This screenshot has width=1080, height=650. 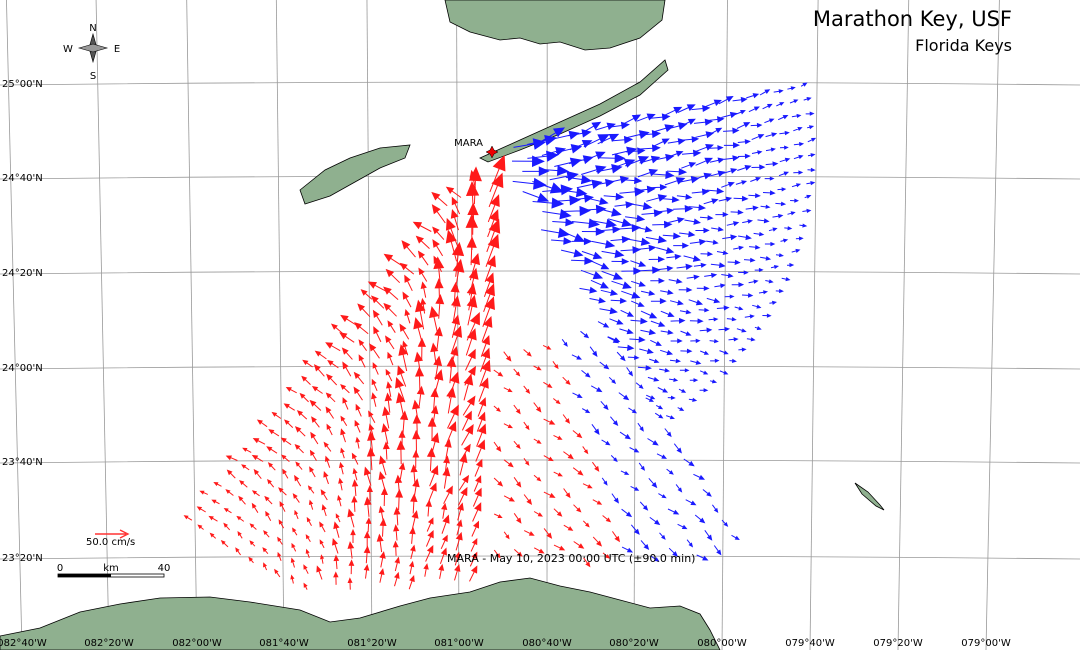 What do you see at coordinates (869, 496) in the screenshot?
I see `island` at bounding box center [869, 496].